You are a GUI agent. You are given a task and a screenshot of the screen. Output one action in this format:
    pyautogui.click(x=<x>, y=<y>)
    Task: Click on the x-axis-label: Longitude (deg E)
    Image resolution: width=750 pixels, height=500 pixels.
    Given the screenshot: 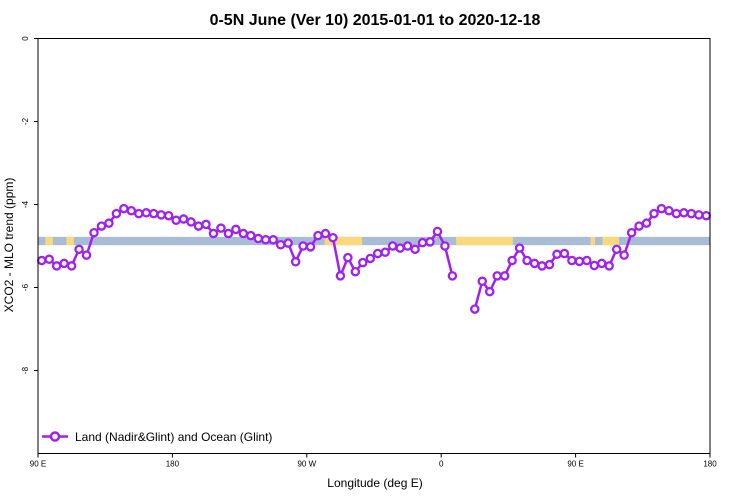 What is the action you would take?
    pyautogui.click(x=374, y=483)
    